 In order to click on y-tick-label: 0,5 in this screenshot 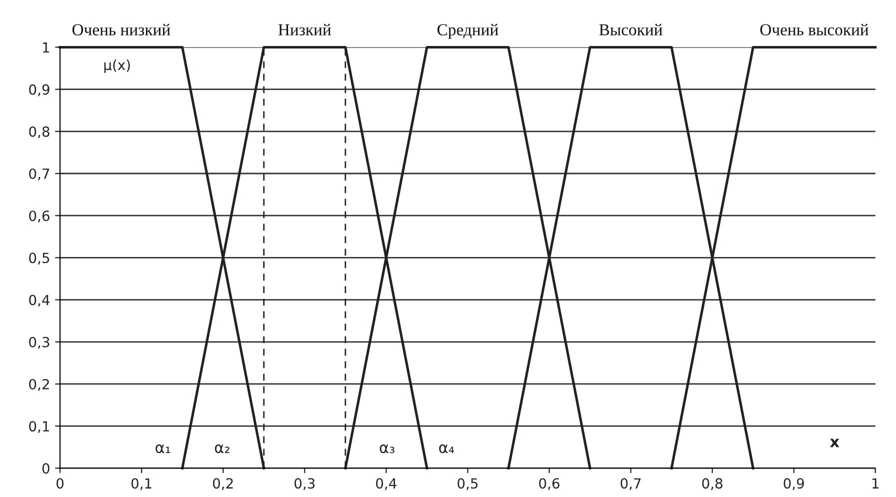, I will do `click(39, 258)`.